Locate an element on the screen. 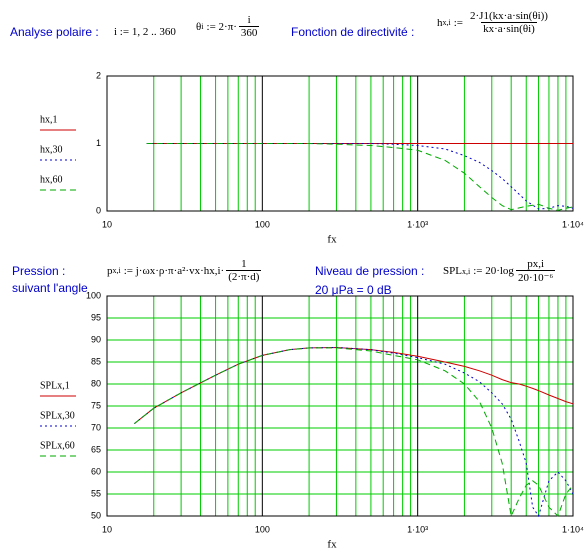  formula: h x,i := 2·J1(kx·a·sin(θi)) kx·a·sin(θi) is located at coordinates (494, 22).